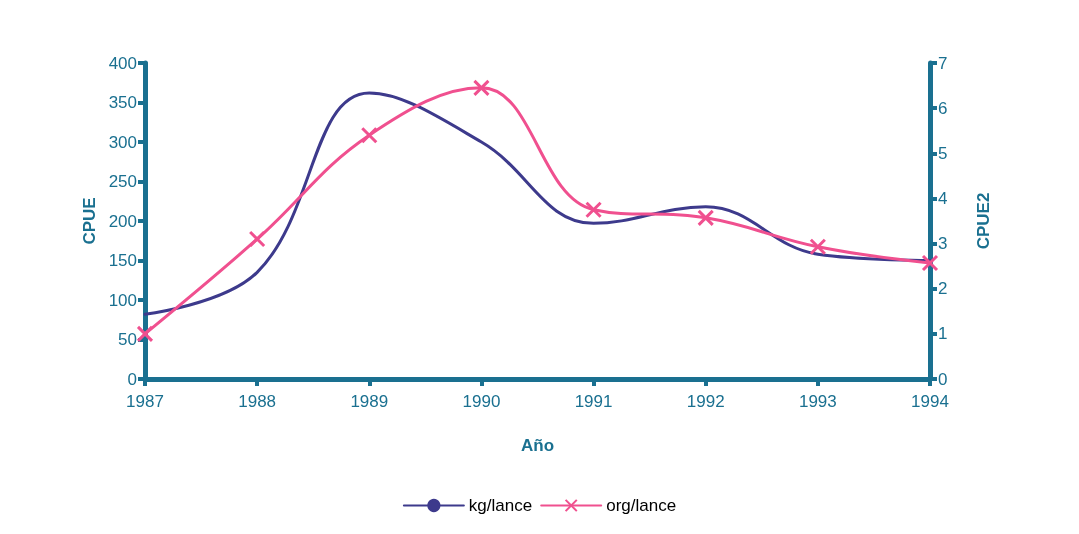  What do you see at coordinates (122, 181) in the screenshot?
I see `y-tick-label: 250` at bounding box center [122, 181].